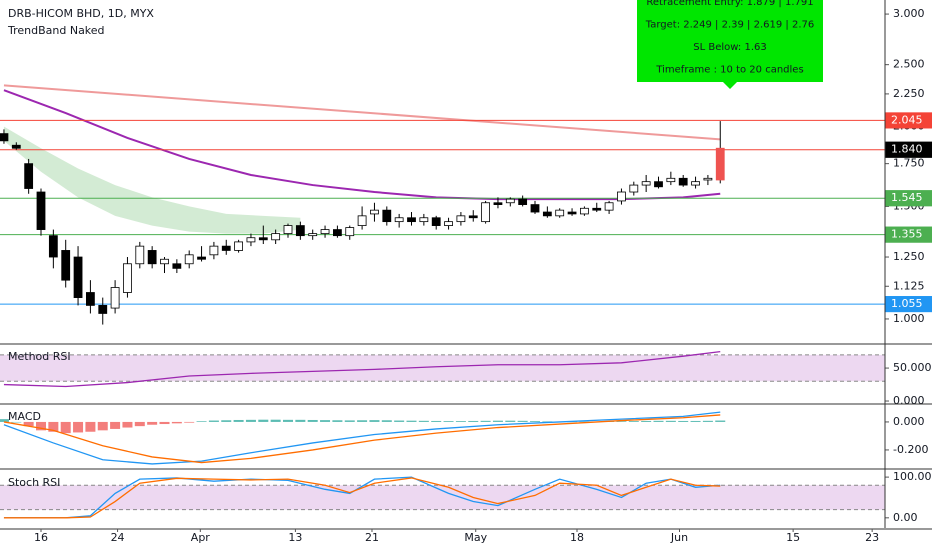 This screenshot has height=554, width=932. I want to click on x-tick-label: 15, so click(793, 537).